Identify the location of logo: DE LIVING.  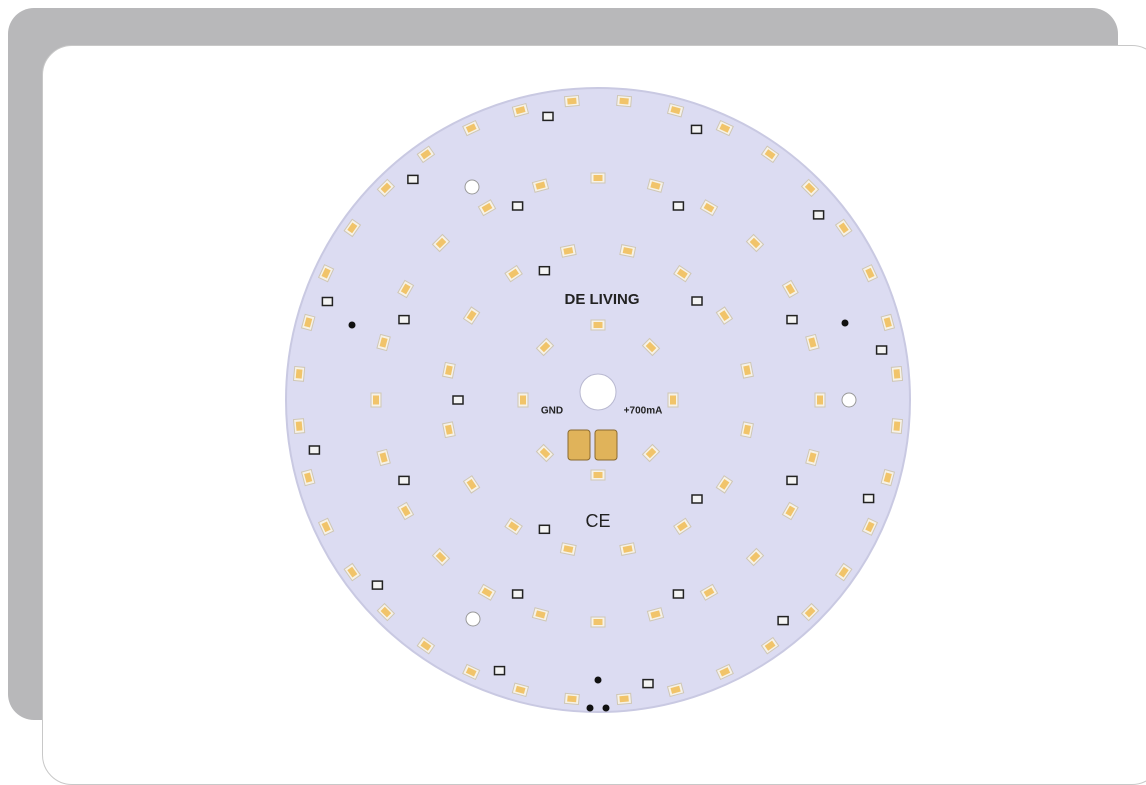
(601, 299).